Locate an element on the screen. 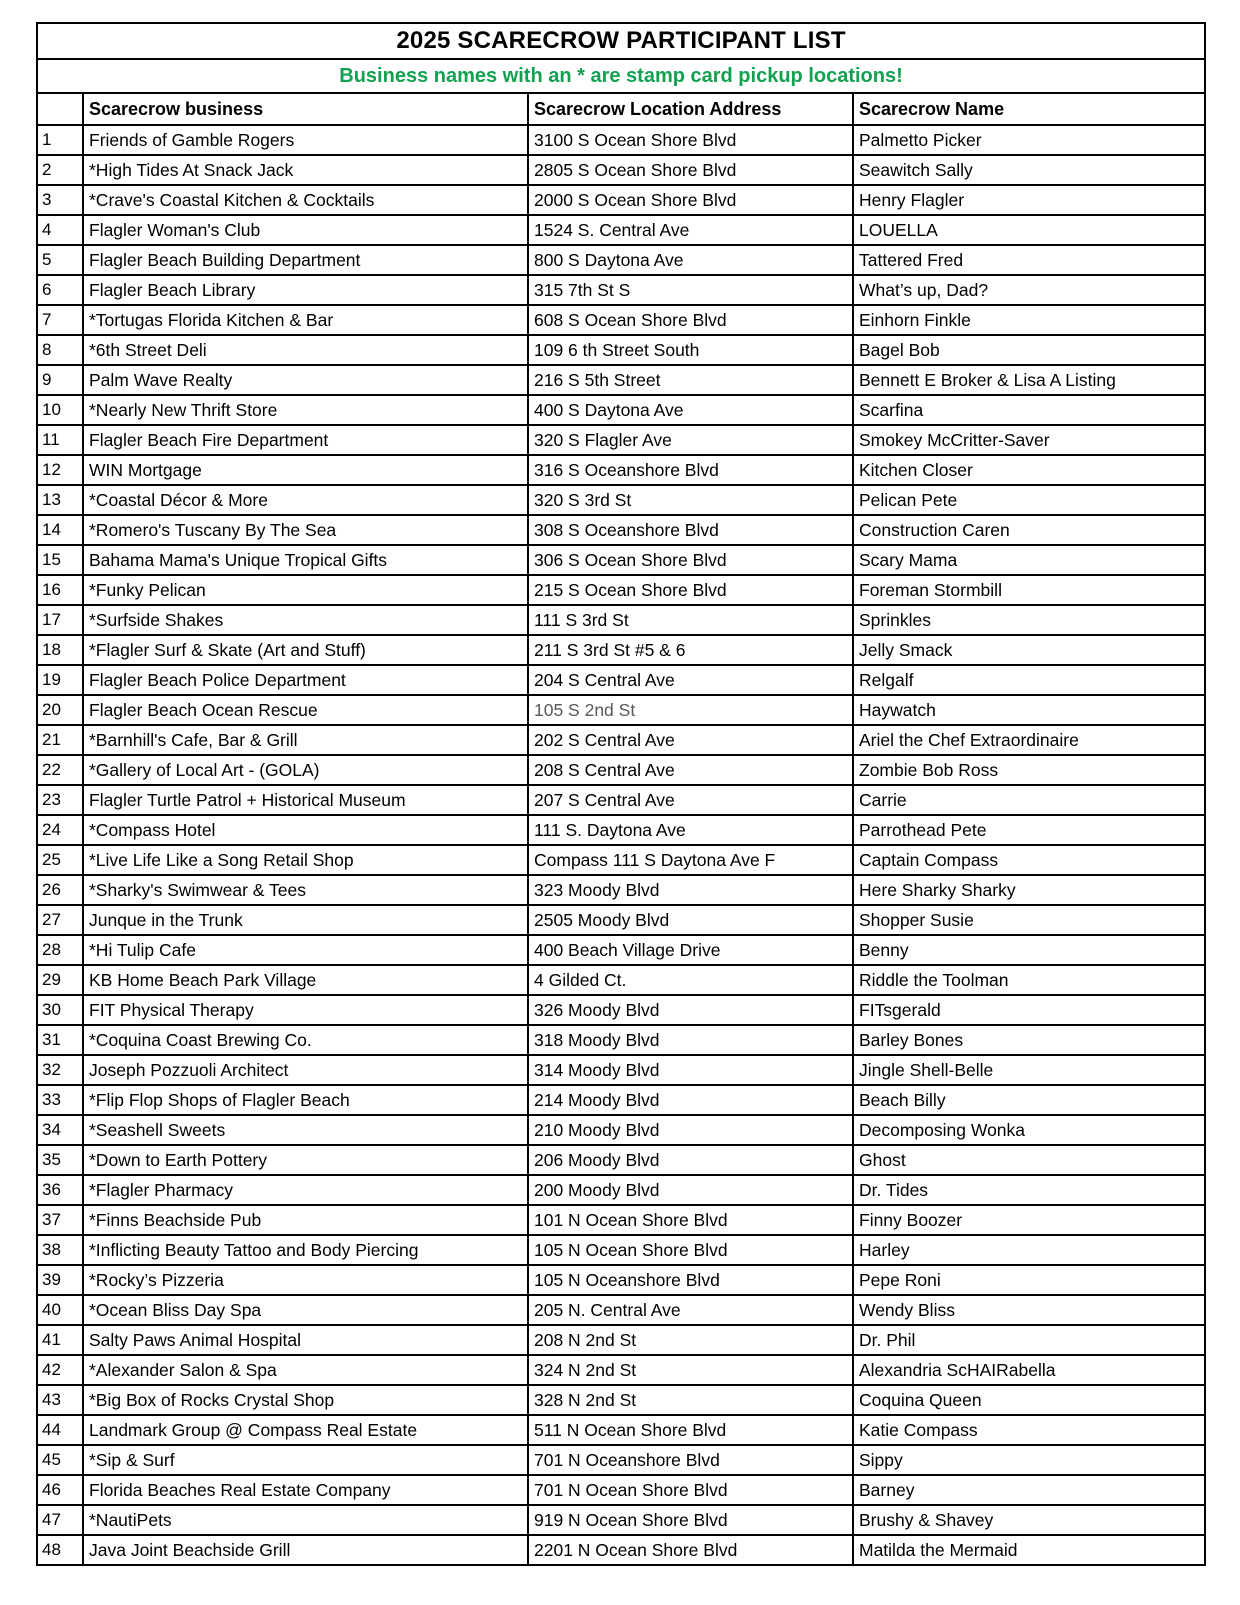 The image size is (1240, 1605). row-number: 31 is located at coordinates (60, 1040).